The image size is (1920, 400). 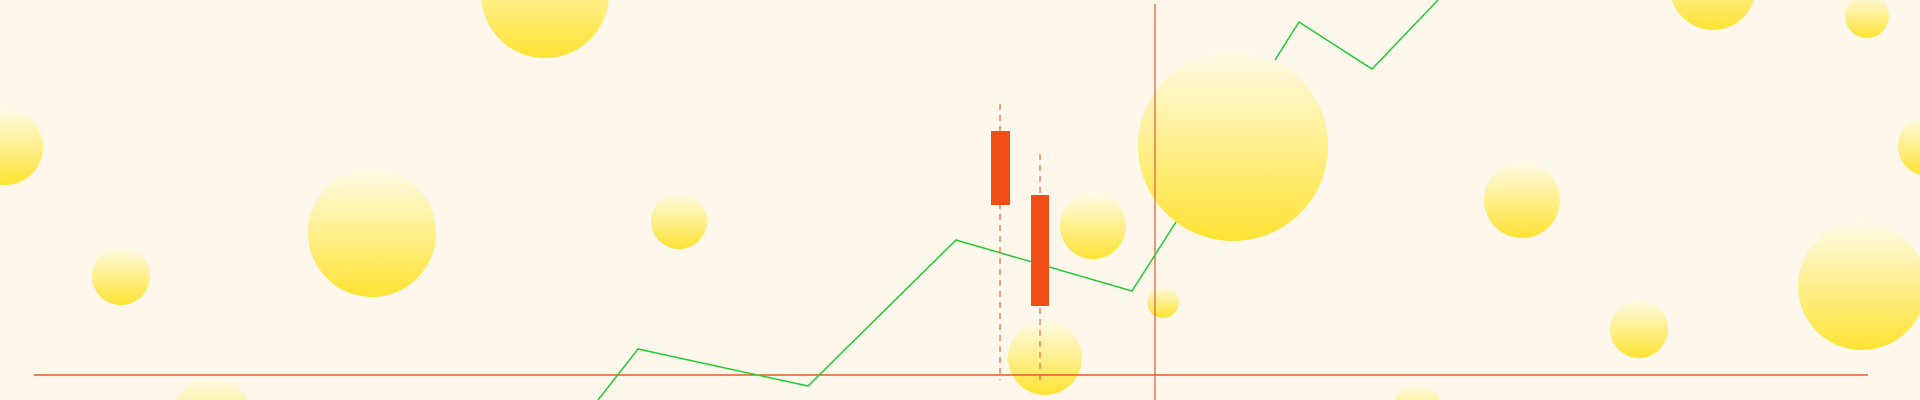 What do you see at coordinates (1000, 168) in the screenshot?
I see `candle-1-body` at bounding box center [1000, 168].